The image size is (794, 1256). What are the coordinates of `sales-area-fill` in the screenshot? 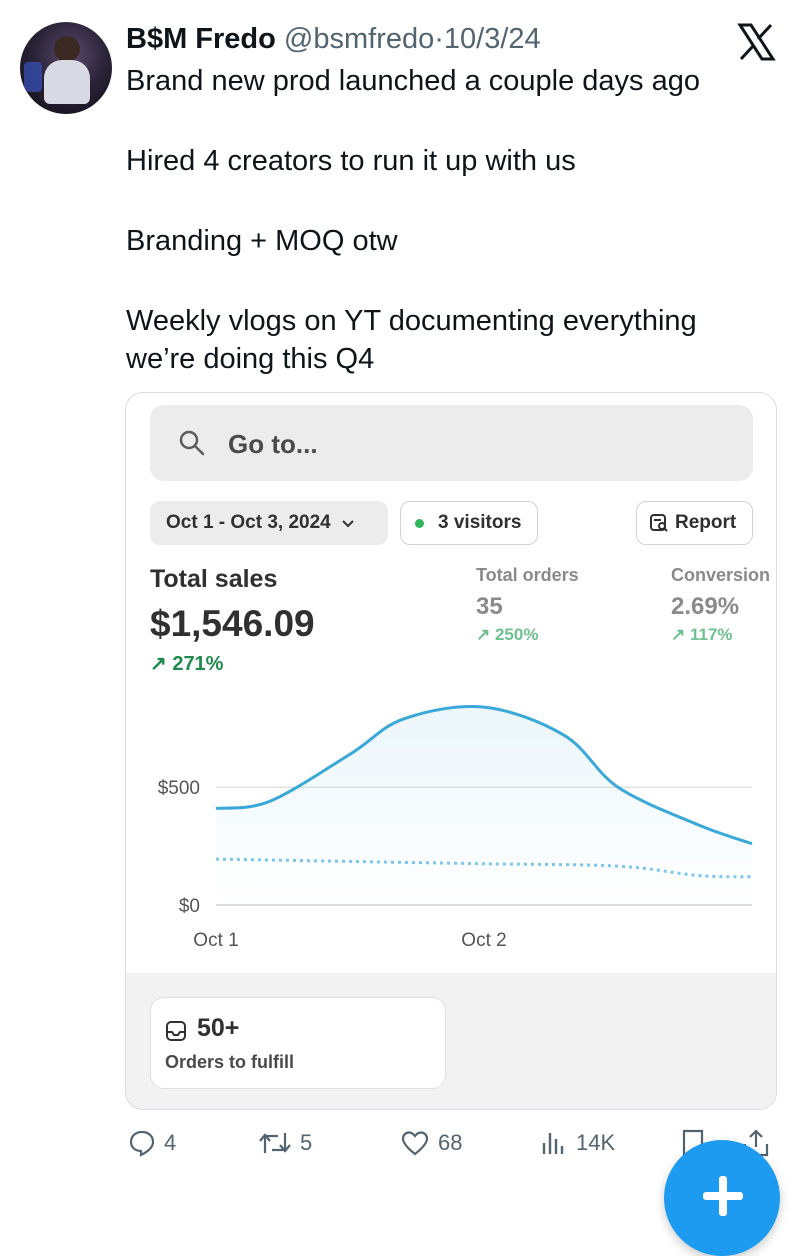 It's located at (484, 805).